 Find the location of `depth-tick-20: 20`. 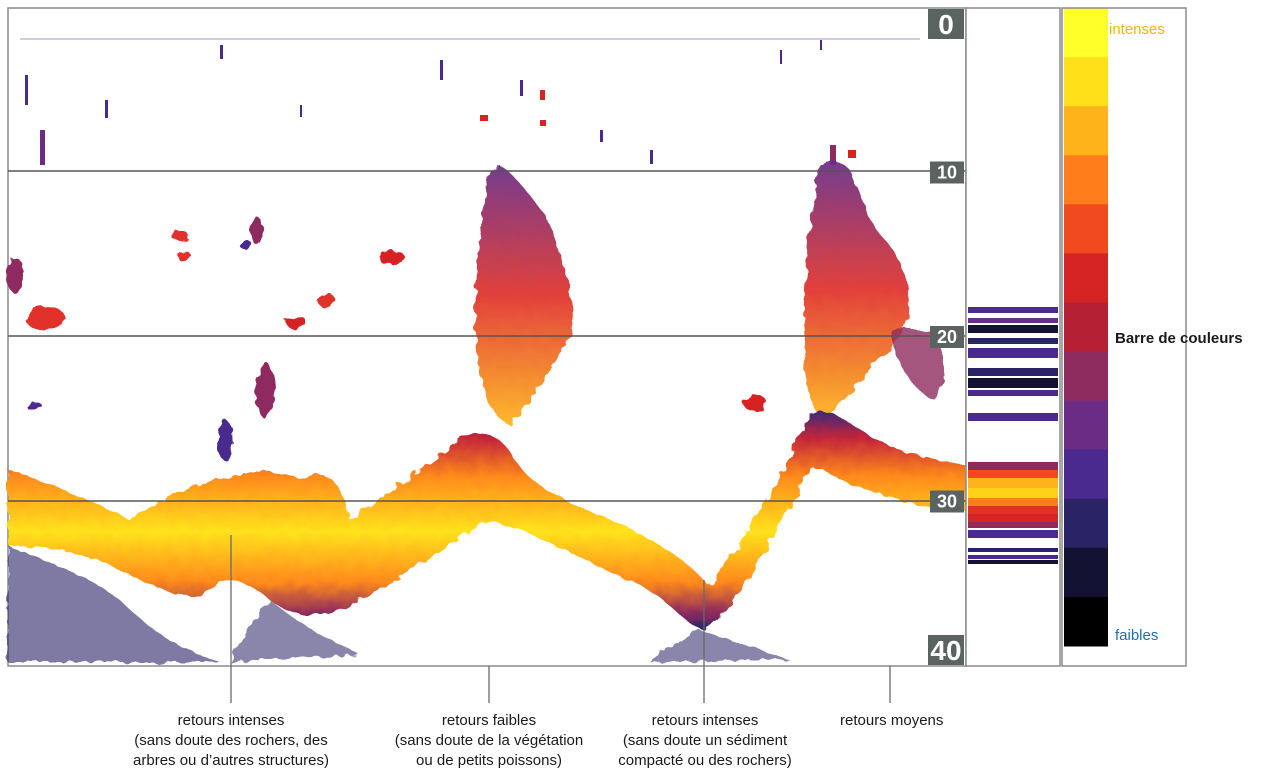

depth-tick-20: 20 is located at coordinates (947, 337).